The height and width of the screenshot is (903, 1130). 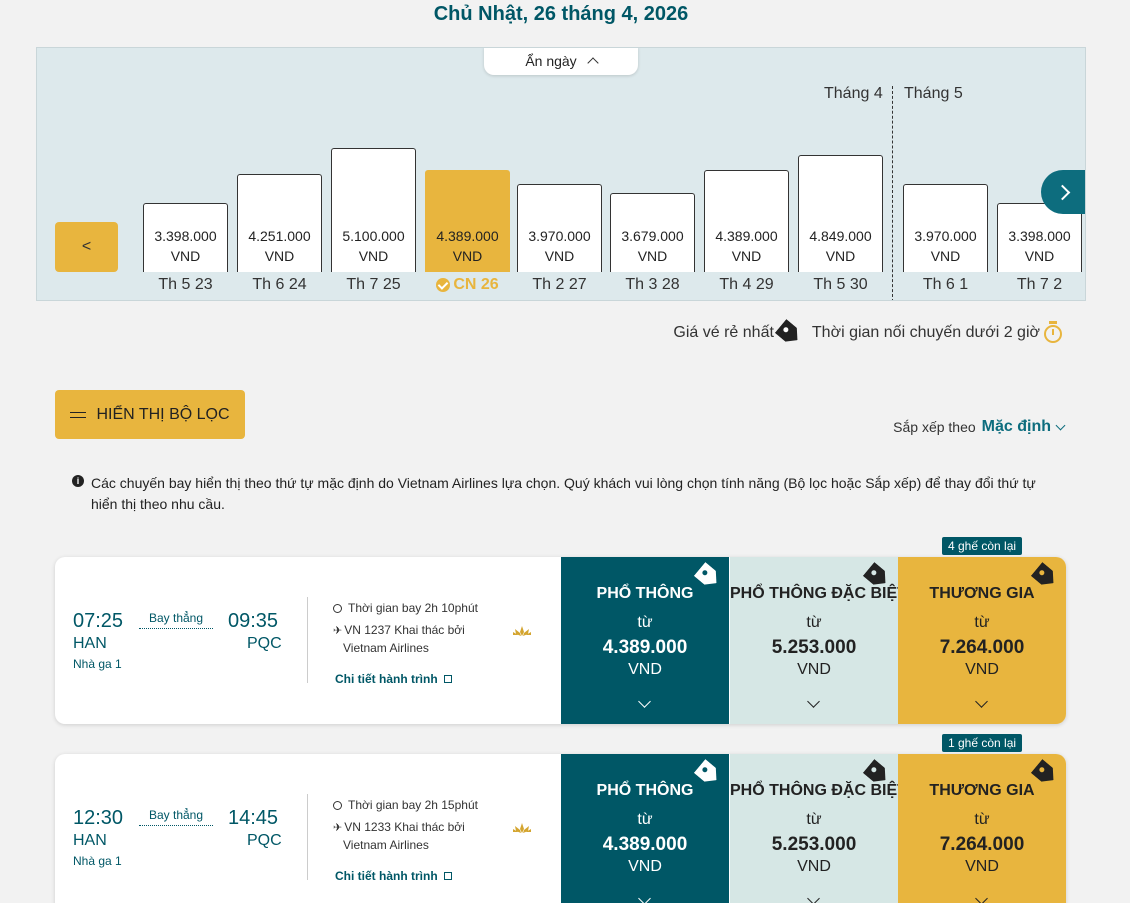 I want to click on show-filter-button: HIỂN THỊ BỘ LỌC, so click(x=150, y=414).